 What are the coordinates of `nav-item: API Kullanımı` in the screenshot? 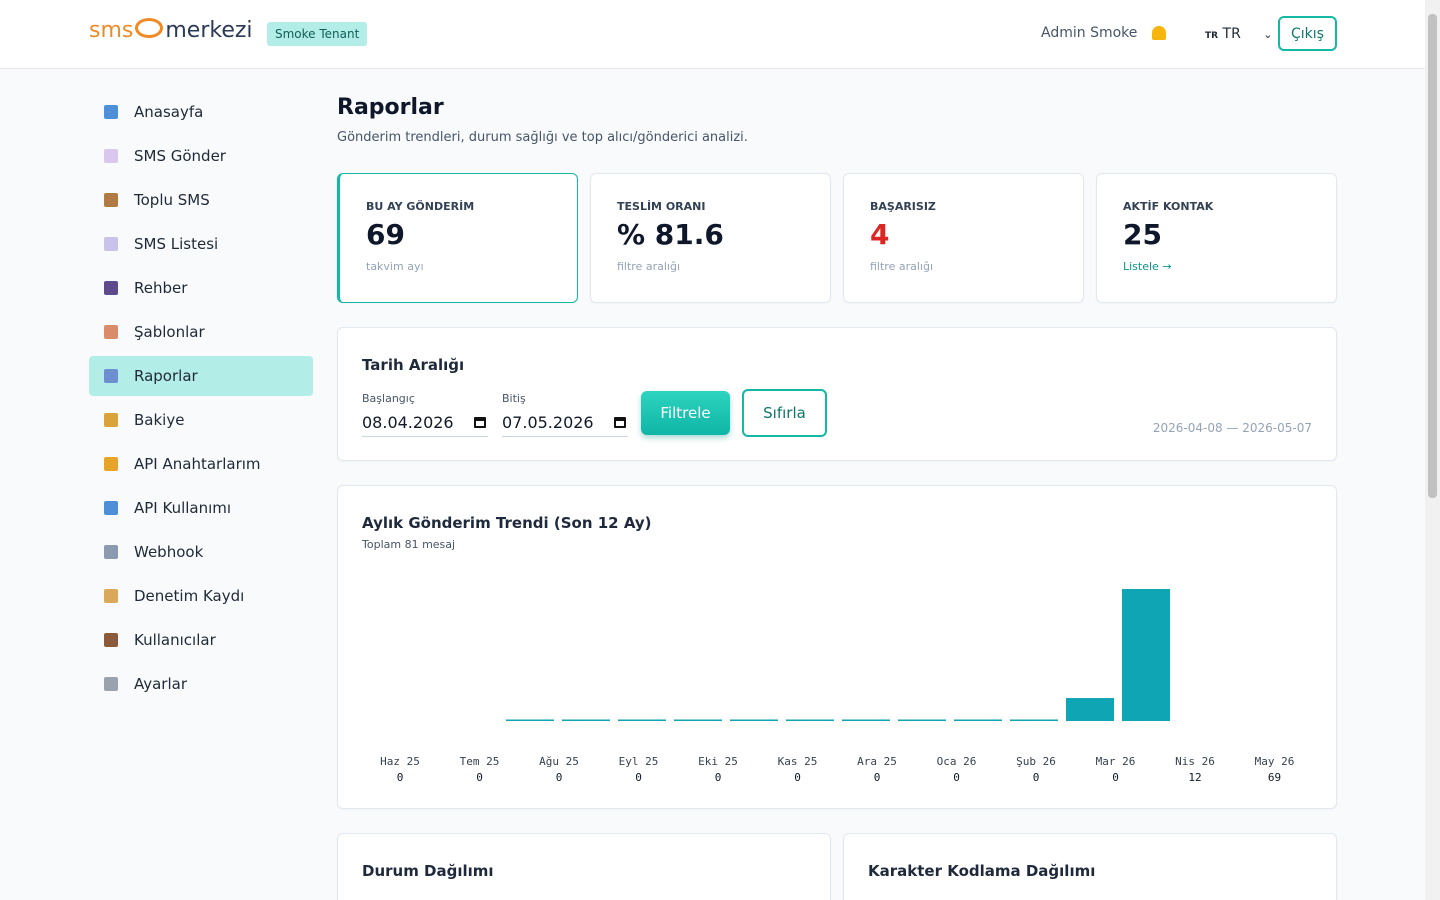 It's located at (201, 508).